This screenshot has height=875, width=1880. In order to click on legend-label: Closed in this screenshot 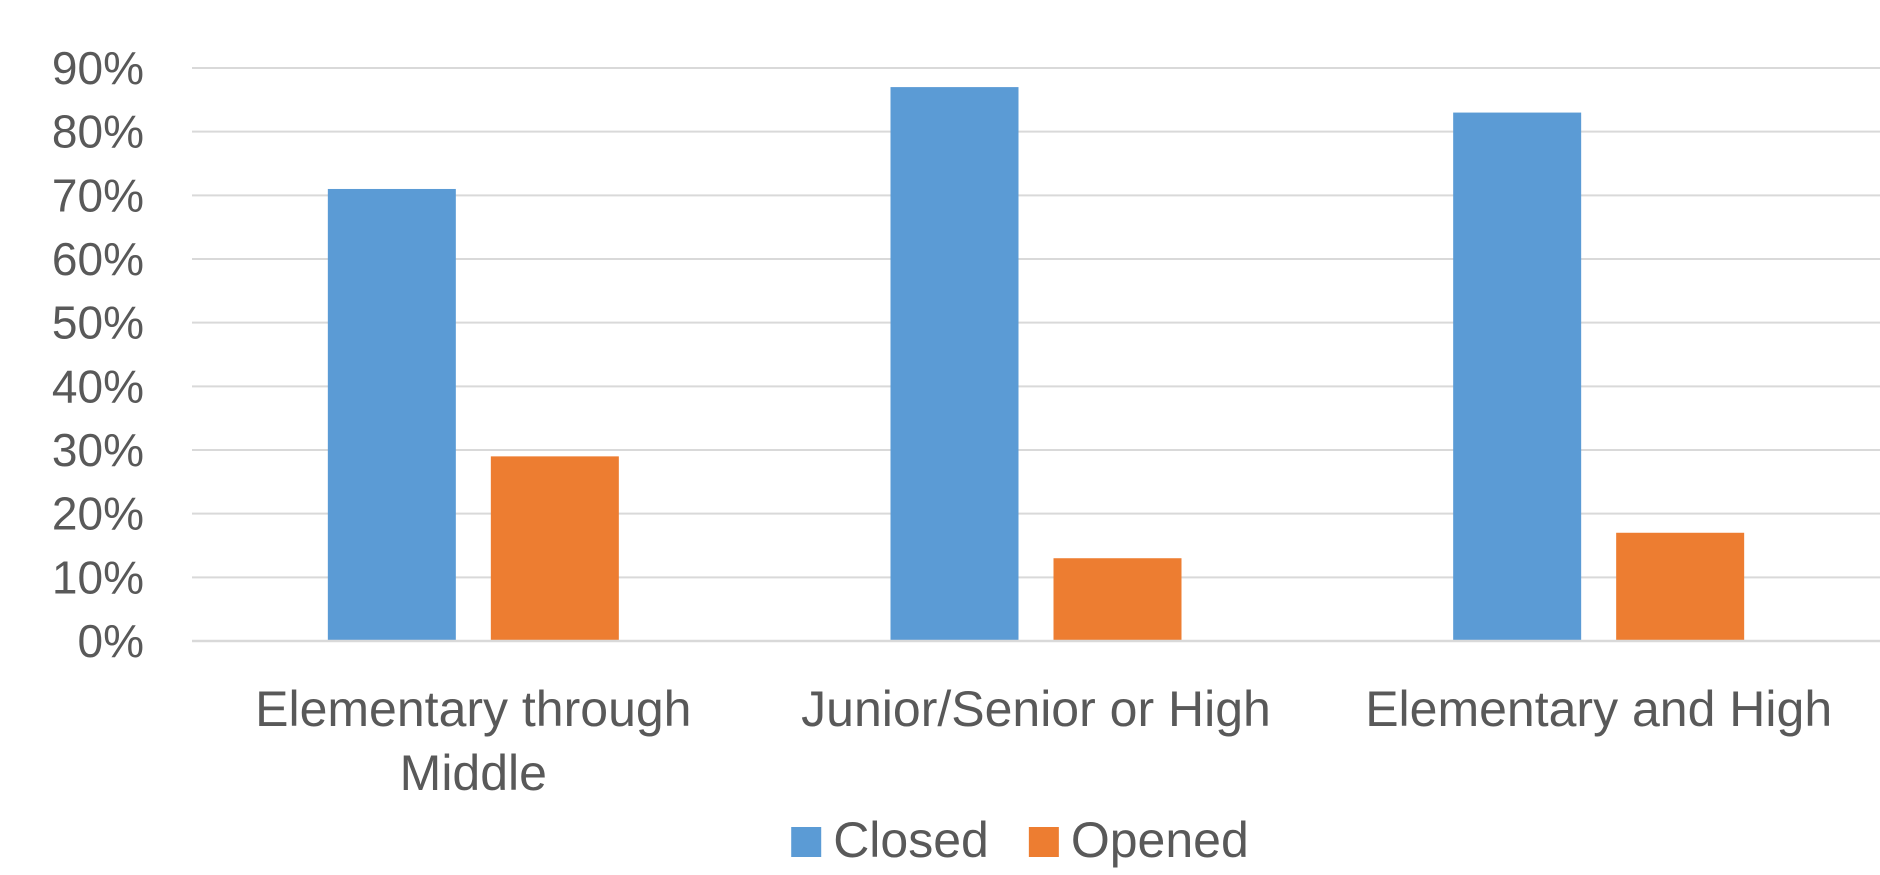, I will do `click(911, 840)`.